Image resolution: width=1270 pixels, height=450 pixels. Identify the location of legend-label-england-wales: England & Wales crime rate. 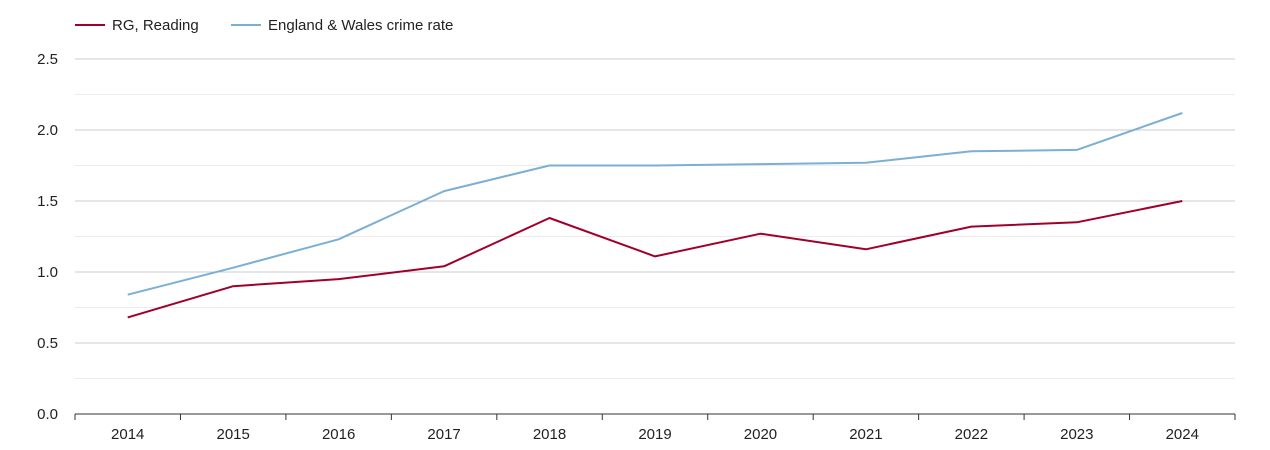
(360, 25).